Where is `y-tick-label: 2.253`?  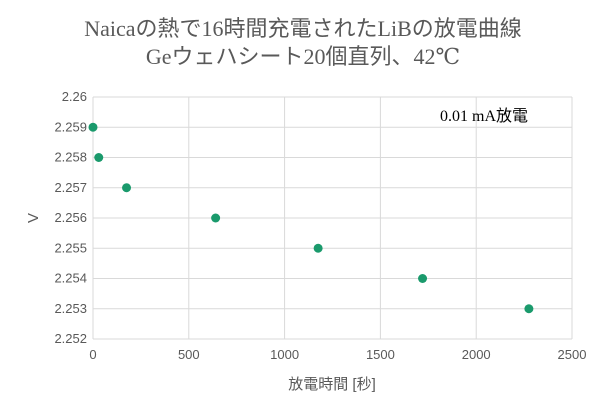
y-tick-label: 2.253 is located at coordinates (70, 308).